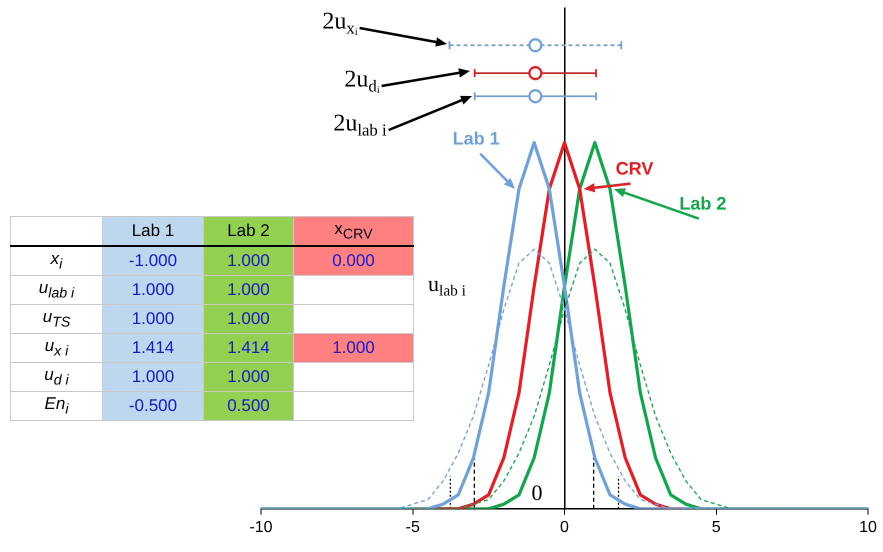 The width and height of the screenshot is (883, 552). I want to click on category-label: x$_{i}$, so click(56, 261).